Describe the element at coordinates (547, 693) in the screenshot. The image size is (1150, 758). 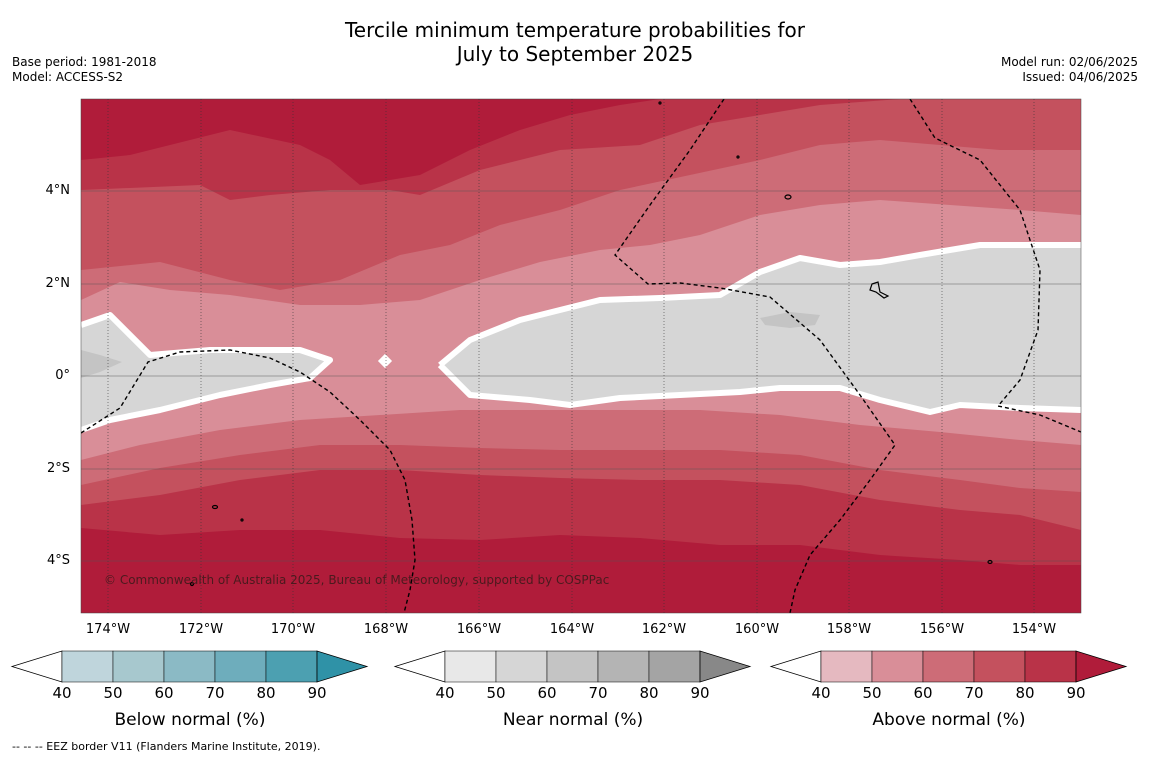
I see `near-normal-level-label: 60` at that location.